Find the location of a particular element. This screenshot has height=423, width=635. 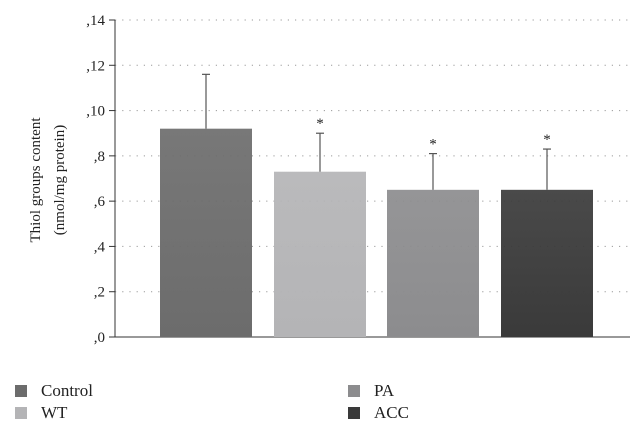

y-tick-label: ,2 is located at coordinates (99, 293).